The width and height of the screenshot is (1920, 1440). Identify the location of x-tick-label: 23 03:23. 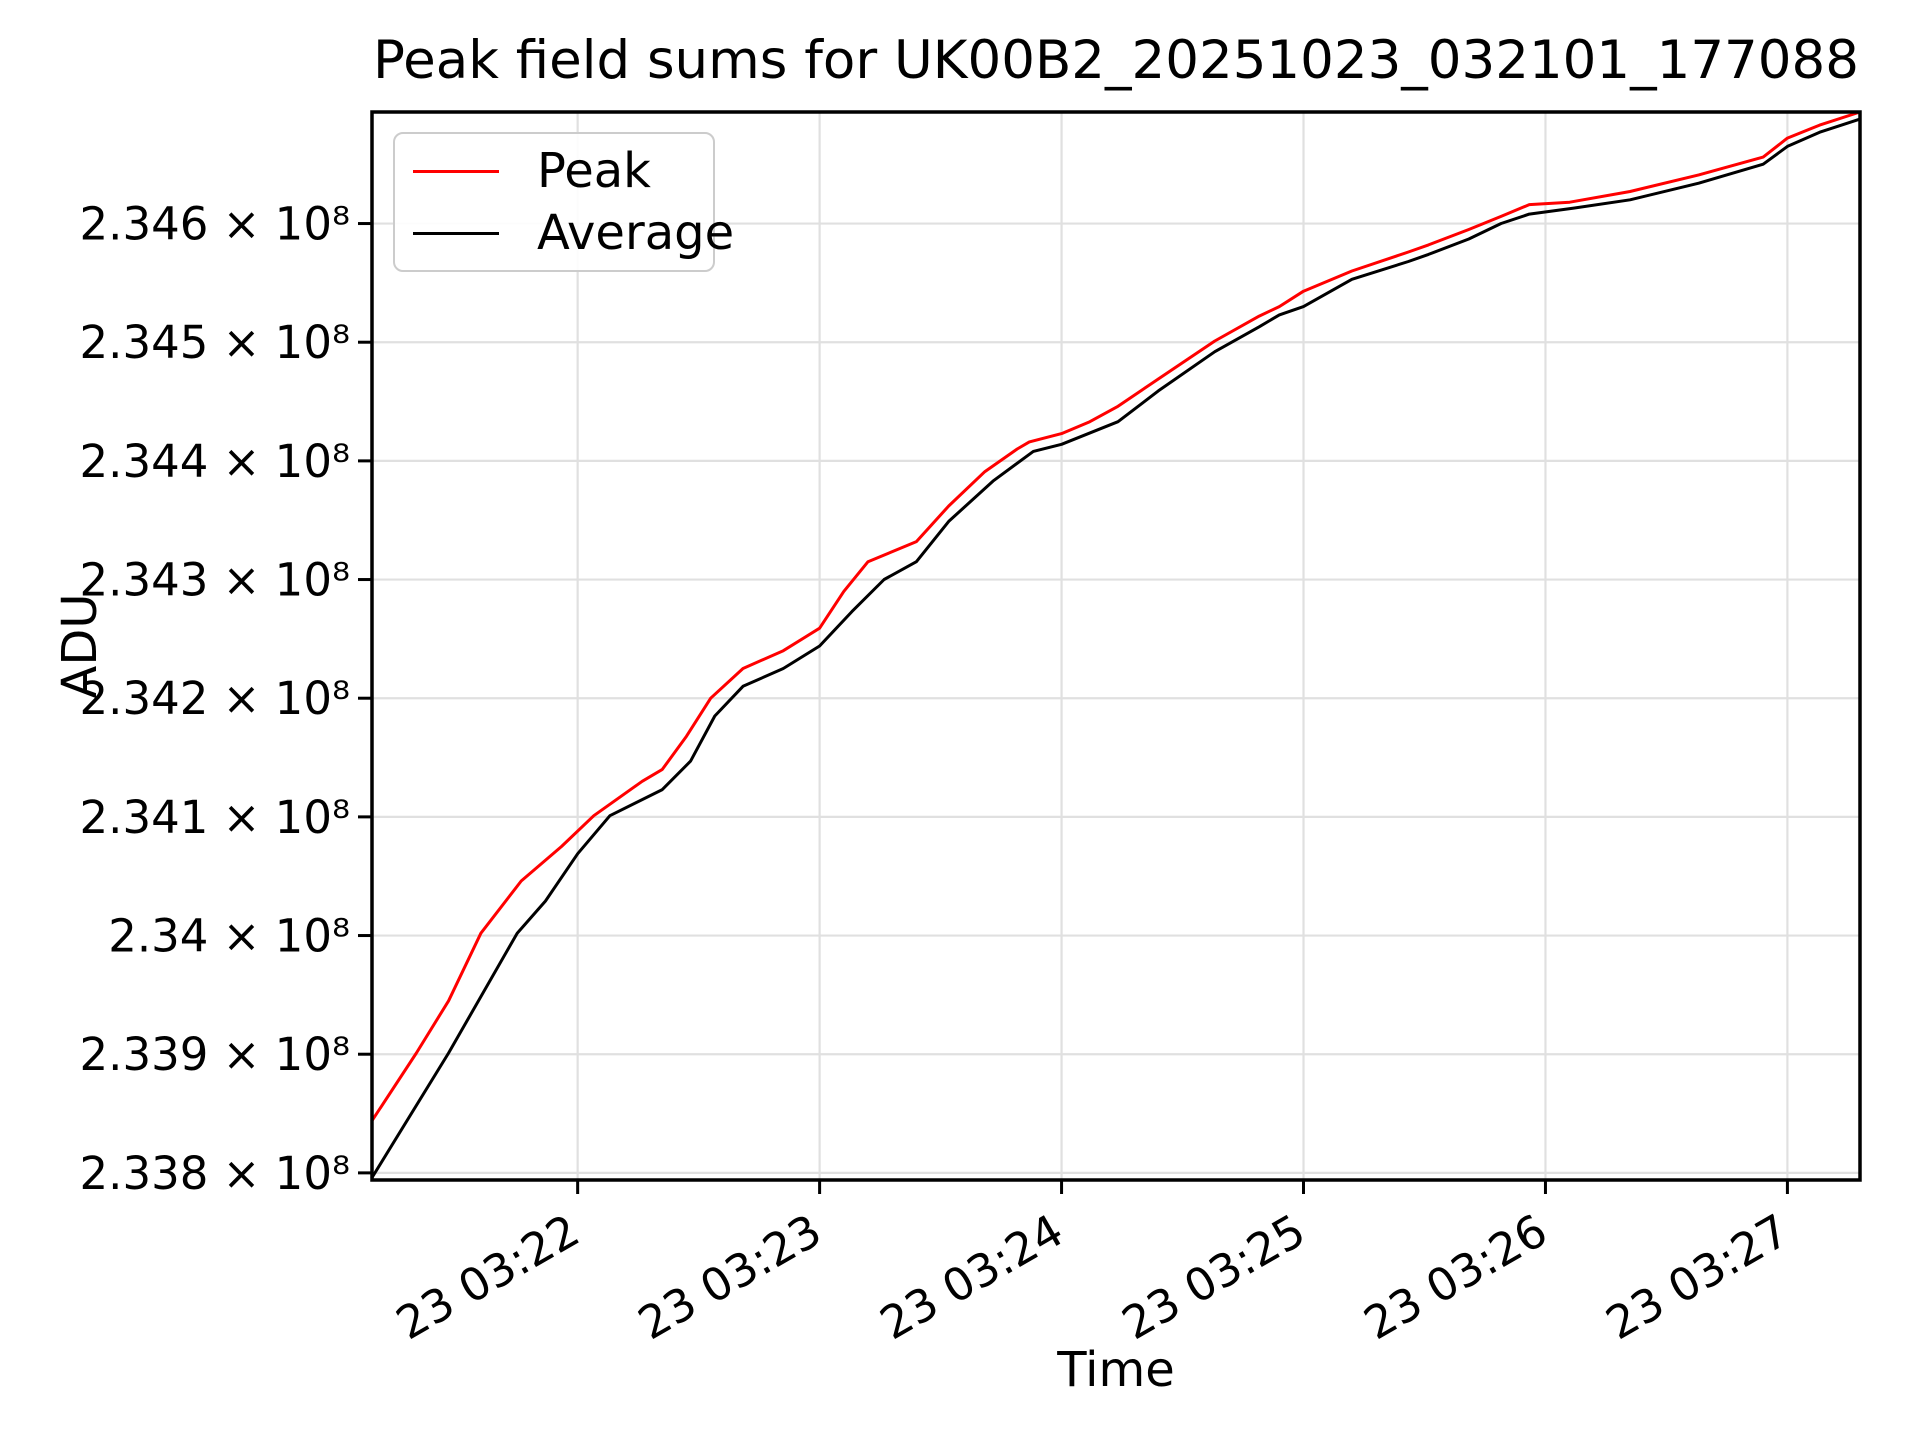
(729, 1277).